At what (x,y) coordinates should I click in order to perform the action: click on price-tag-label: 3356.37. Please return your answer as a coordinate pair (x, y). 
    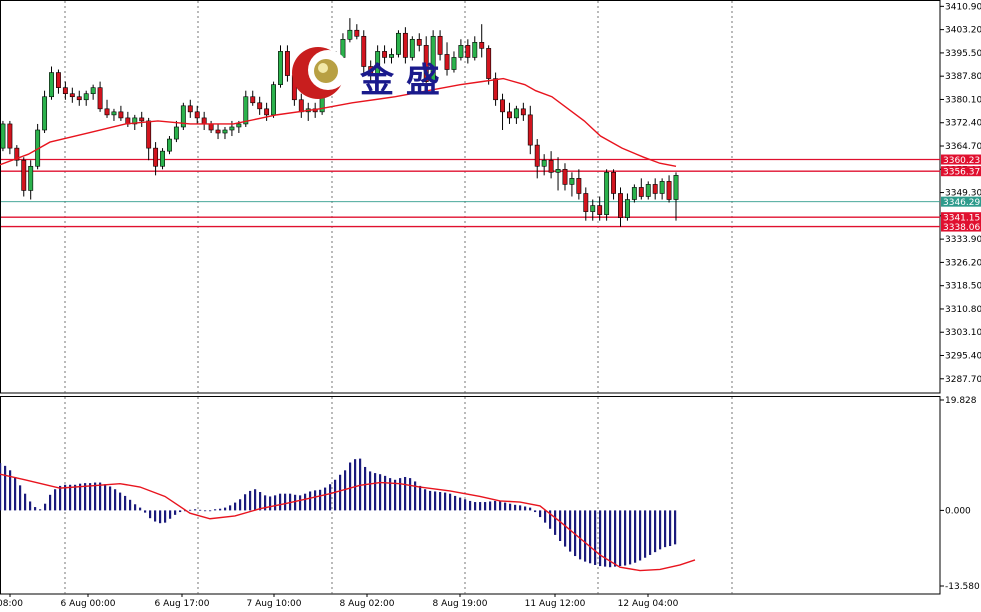
    Looking at the image, I should click on (961, 173).